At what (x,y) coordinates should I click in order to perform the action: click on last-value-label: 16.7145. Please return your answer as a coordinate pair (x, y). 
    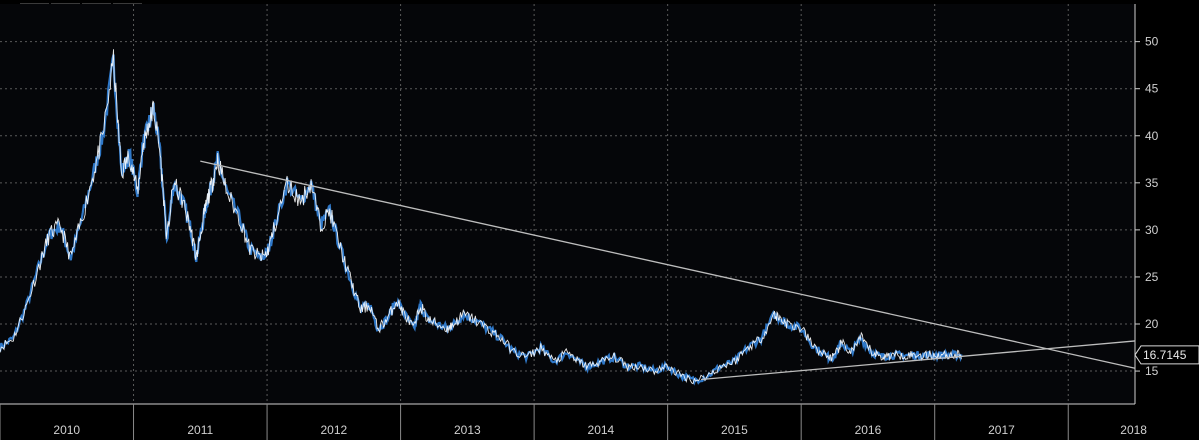
    Looking at the image, I should click on (1166, 355).